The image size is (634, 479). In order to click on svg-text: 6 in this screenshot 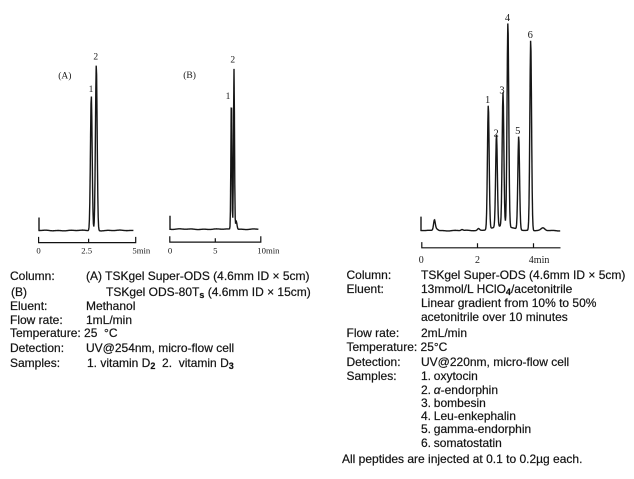, I will do `click(530, 35)`.